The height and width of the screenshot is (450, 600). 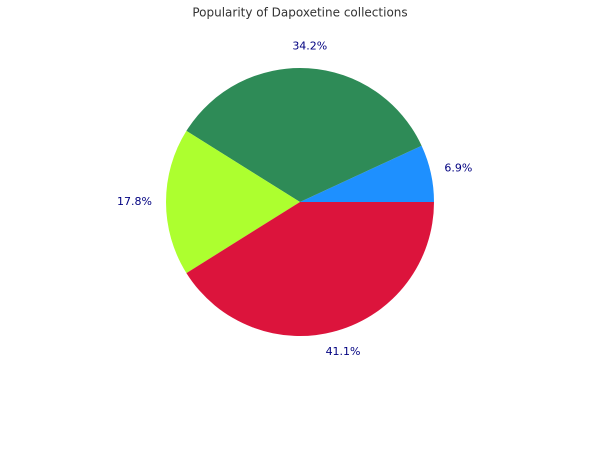 What do you see at coordinates (343, 351) in the screenshot?
I see `slice-label: 41.1%` at bounding box center [343, 351].